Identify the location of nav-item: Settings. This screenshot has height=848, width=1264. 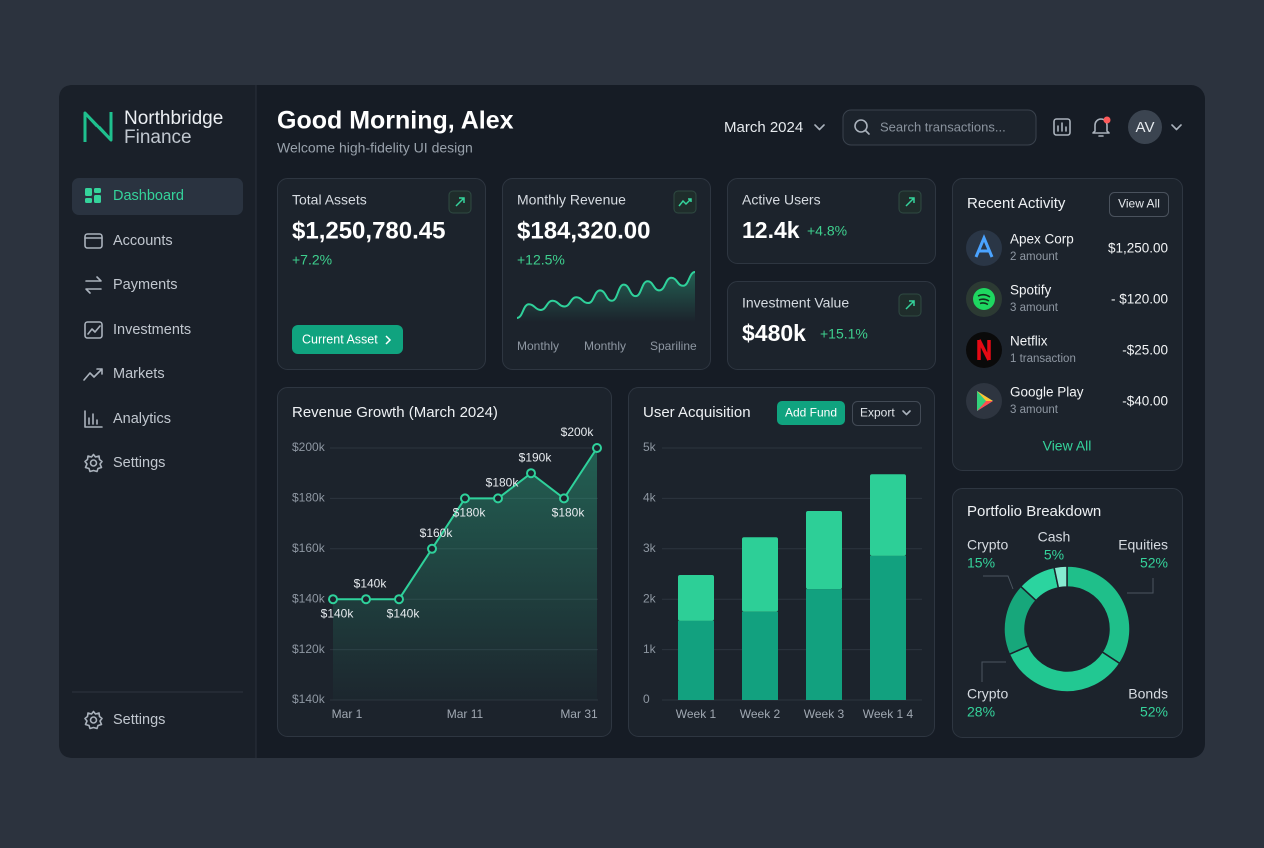
(139, 463).